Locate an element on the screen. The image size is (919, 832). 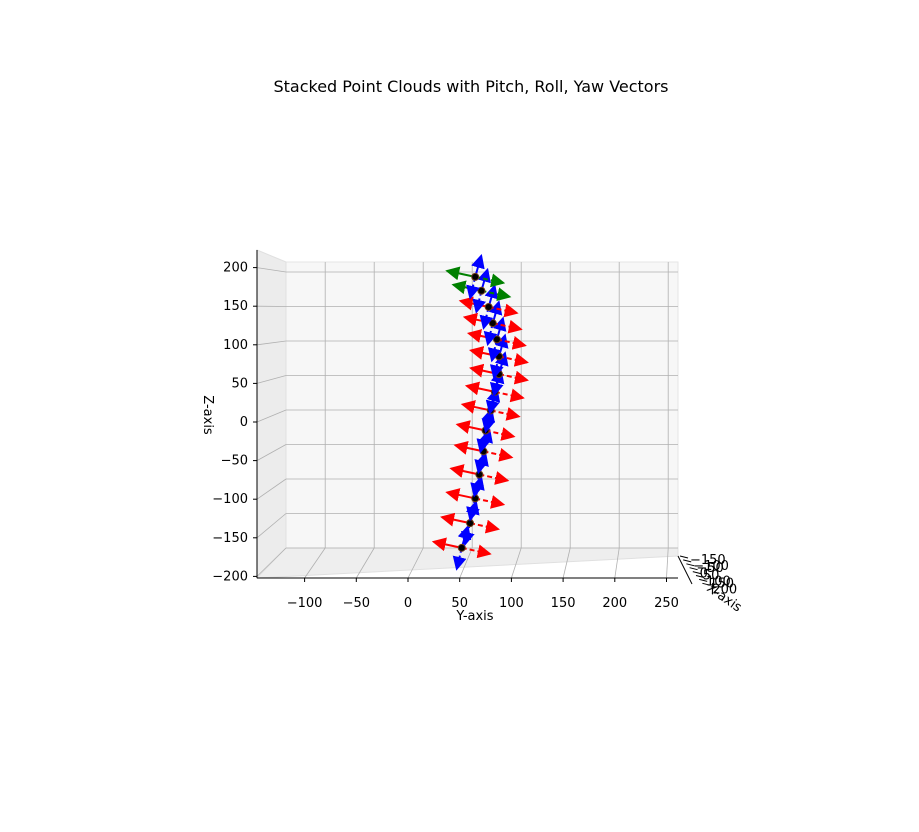
x-axis-line is located at coordinates (685, 570).